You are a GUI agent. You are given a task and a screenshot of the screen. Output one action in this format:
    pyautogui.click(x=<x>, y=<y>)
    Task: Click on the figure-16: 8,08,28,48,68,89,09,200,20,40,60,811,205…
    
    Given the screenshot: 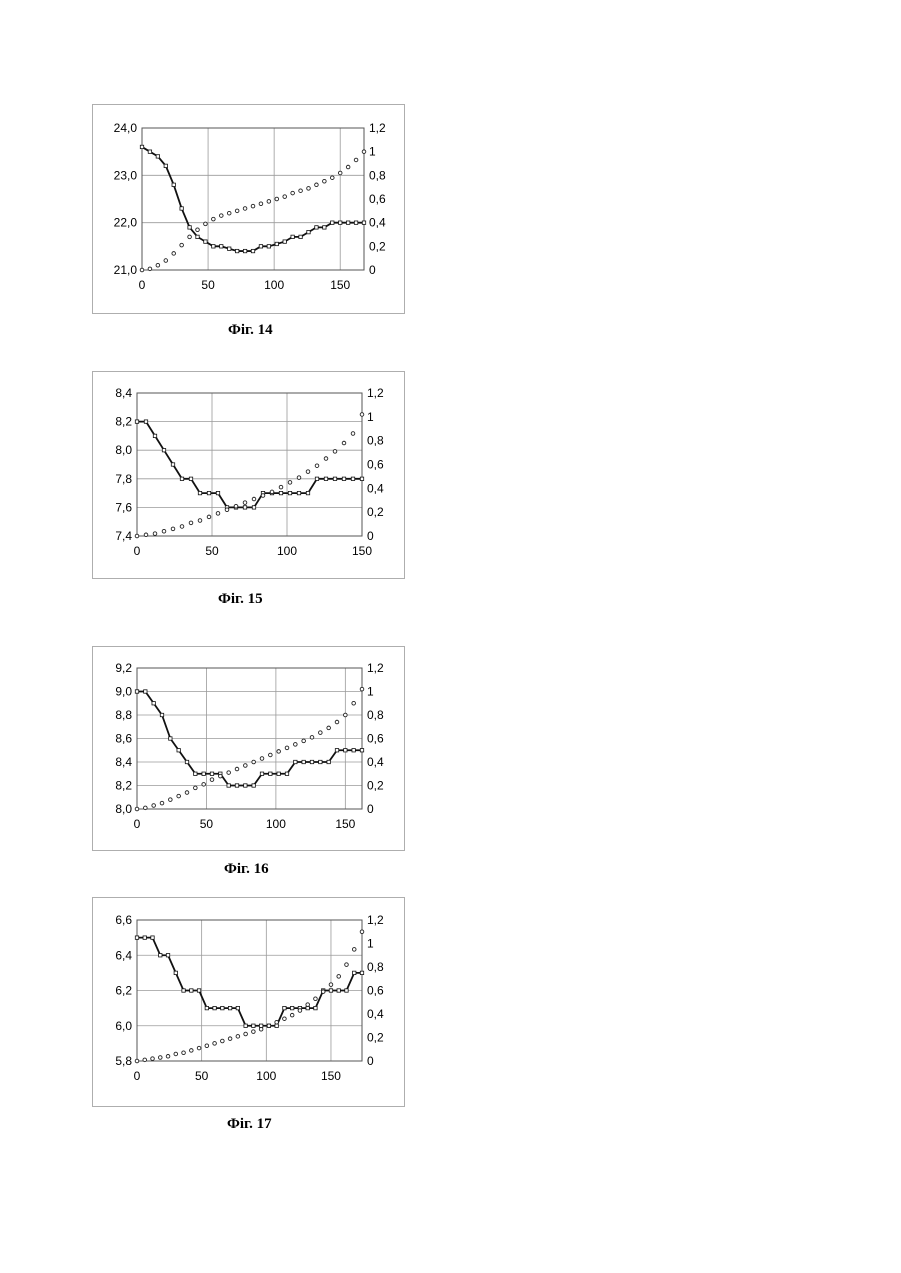 What is the action you would take?
    pyautogui.click(x=248, y=748)
    